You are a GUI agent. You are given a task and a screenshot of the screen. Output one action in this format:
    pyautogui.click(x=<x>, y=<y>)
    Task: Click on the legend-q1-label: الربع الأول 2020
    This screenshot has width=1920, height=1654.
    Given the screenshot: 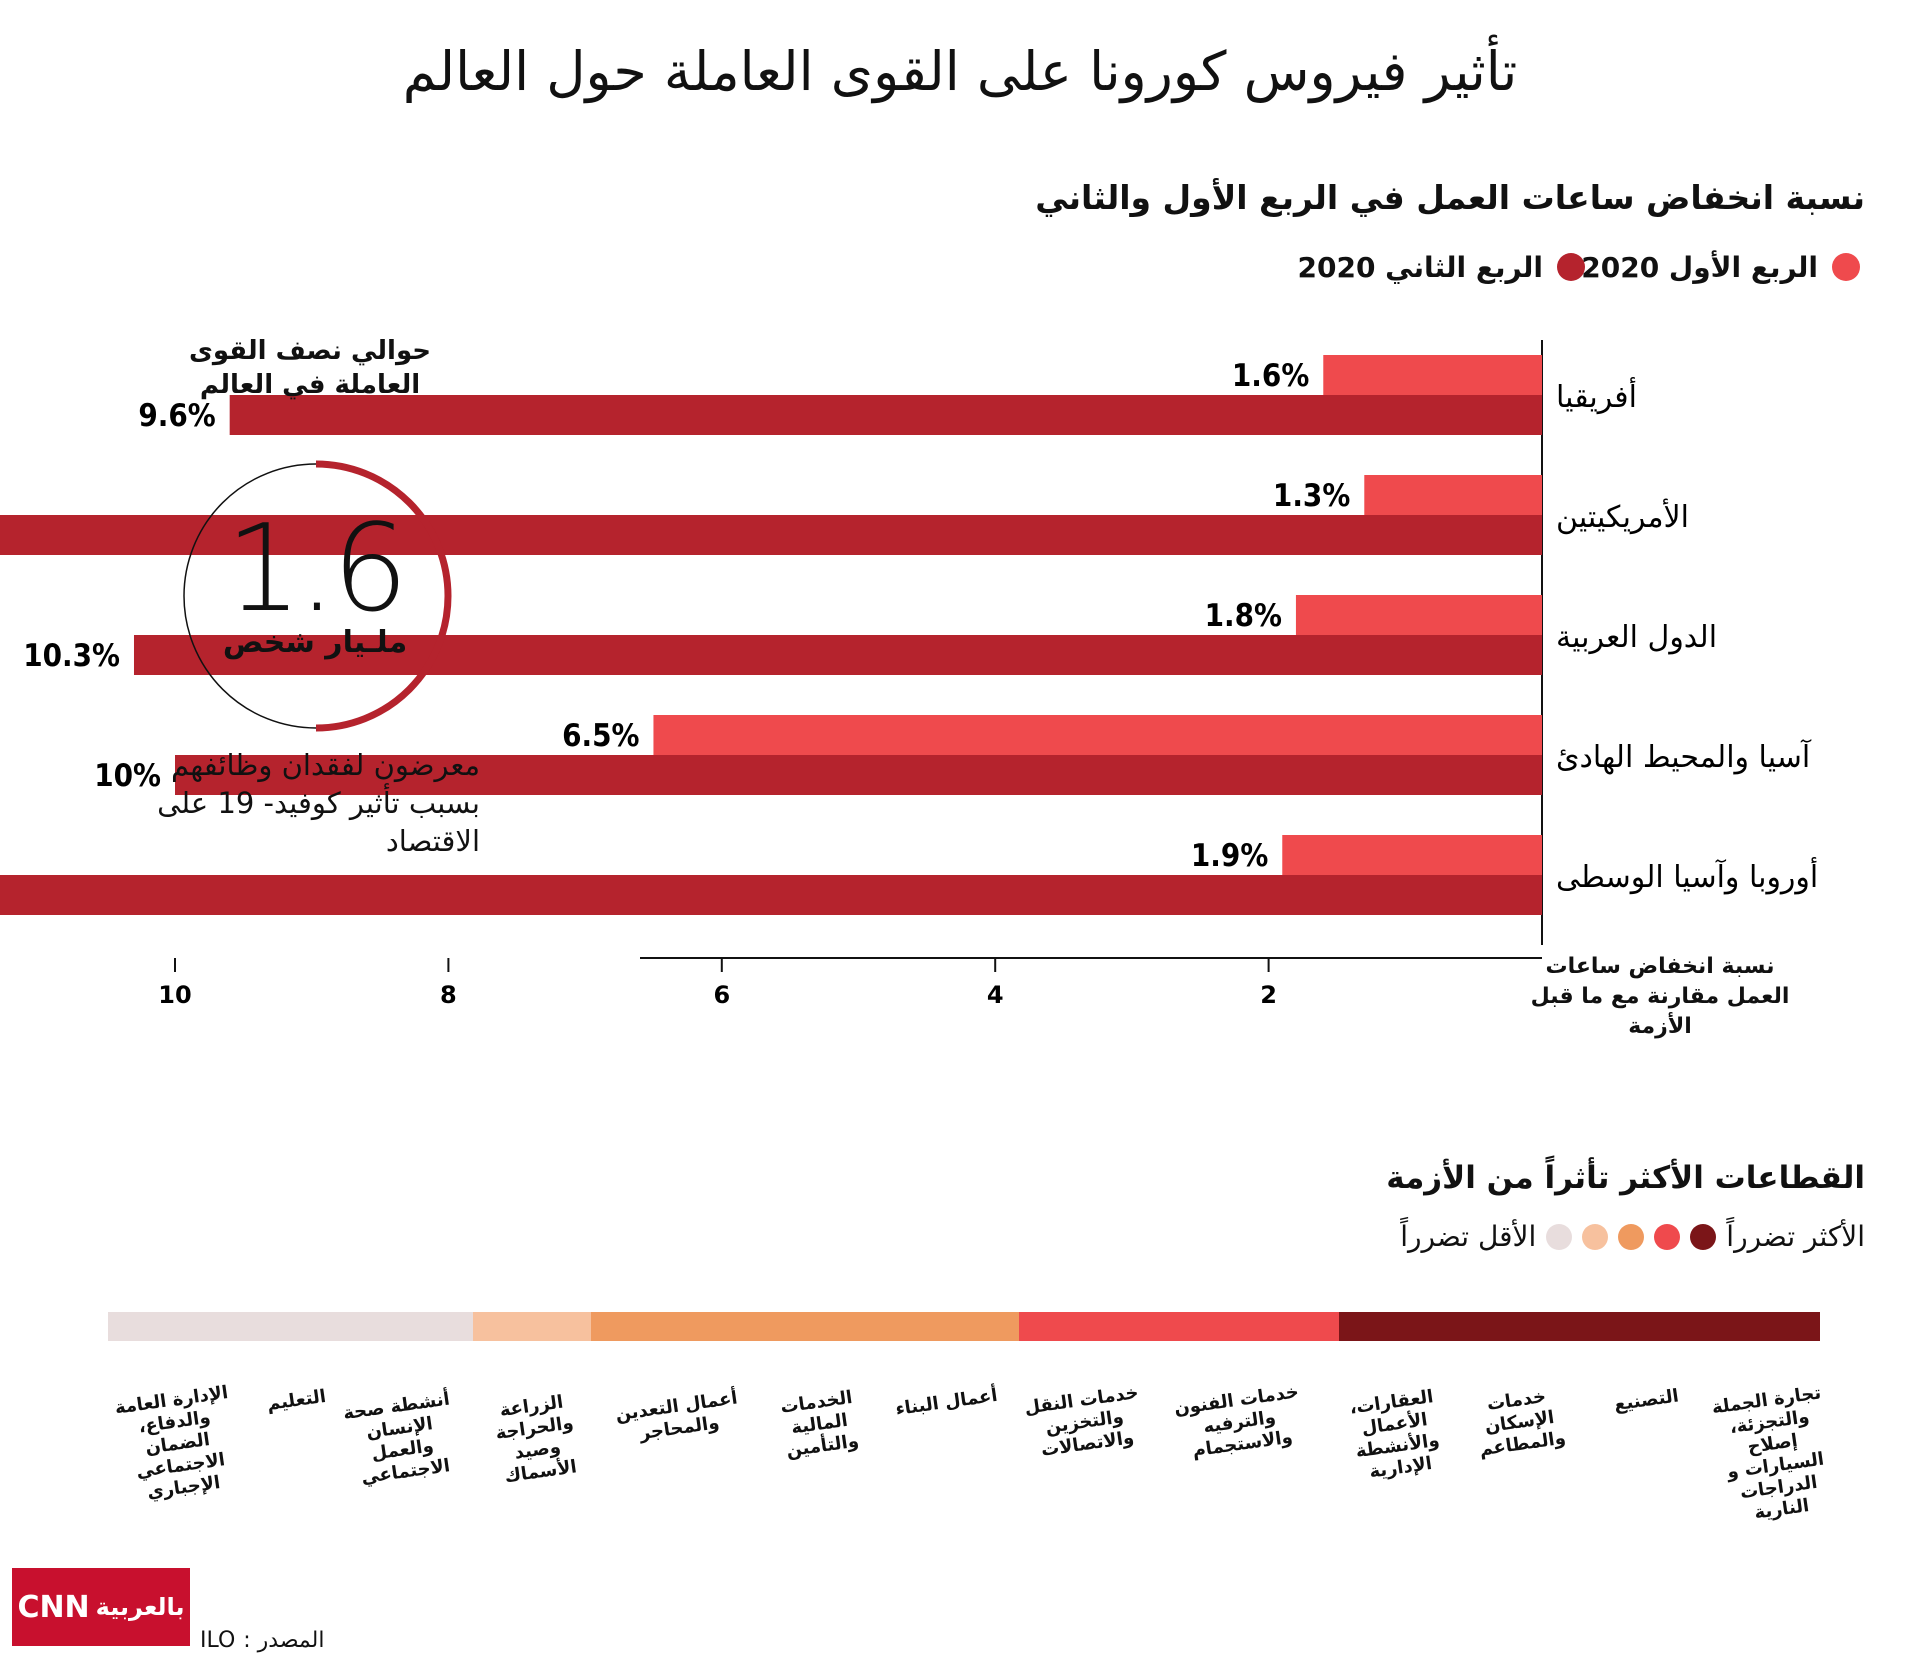 What is the action you would take?
    pyautogui.click(x=1699, y=267)
    